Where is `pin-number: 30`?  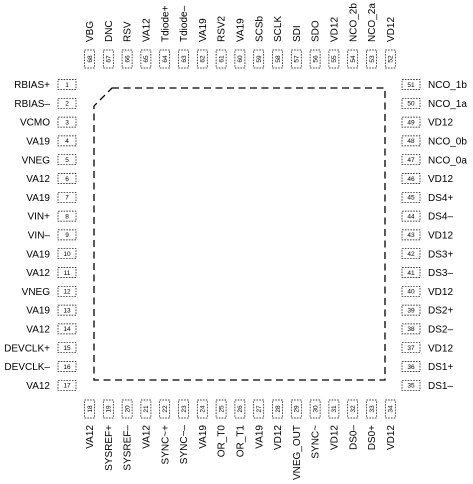 pin-number: 30 is located at coordinates (315, 409).